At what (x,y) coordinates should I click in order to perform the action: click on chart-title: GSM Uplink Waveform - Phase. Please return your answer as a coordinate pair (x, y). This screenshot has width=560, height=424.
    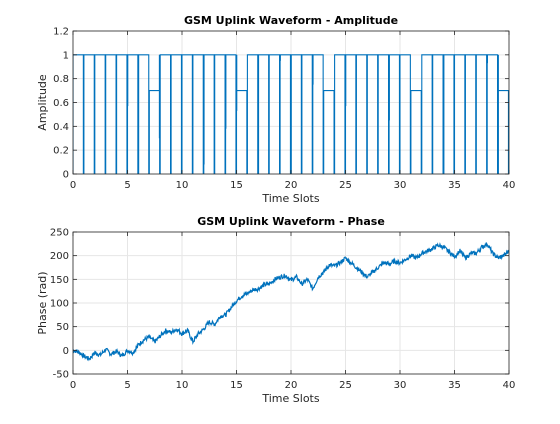
    Looking at the image, I should click on (291, 221).